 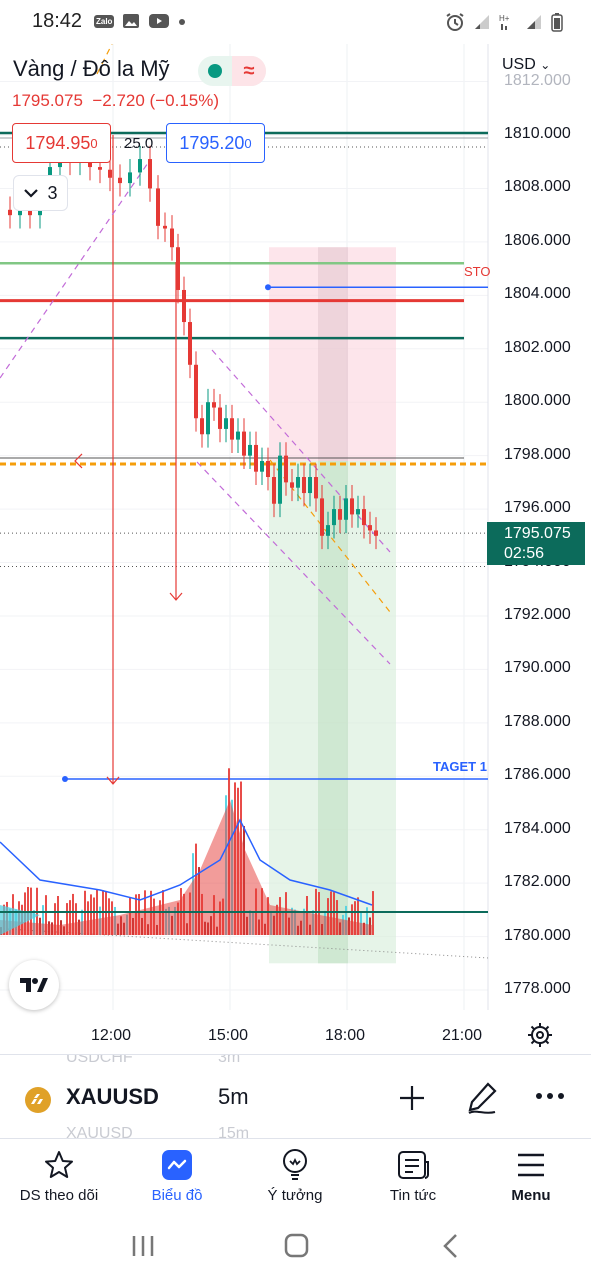 What do you see at coordinates (113, 780) in the screenshot?
I see `drop-arrow-head` at bounding box center [113, 780].